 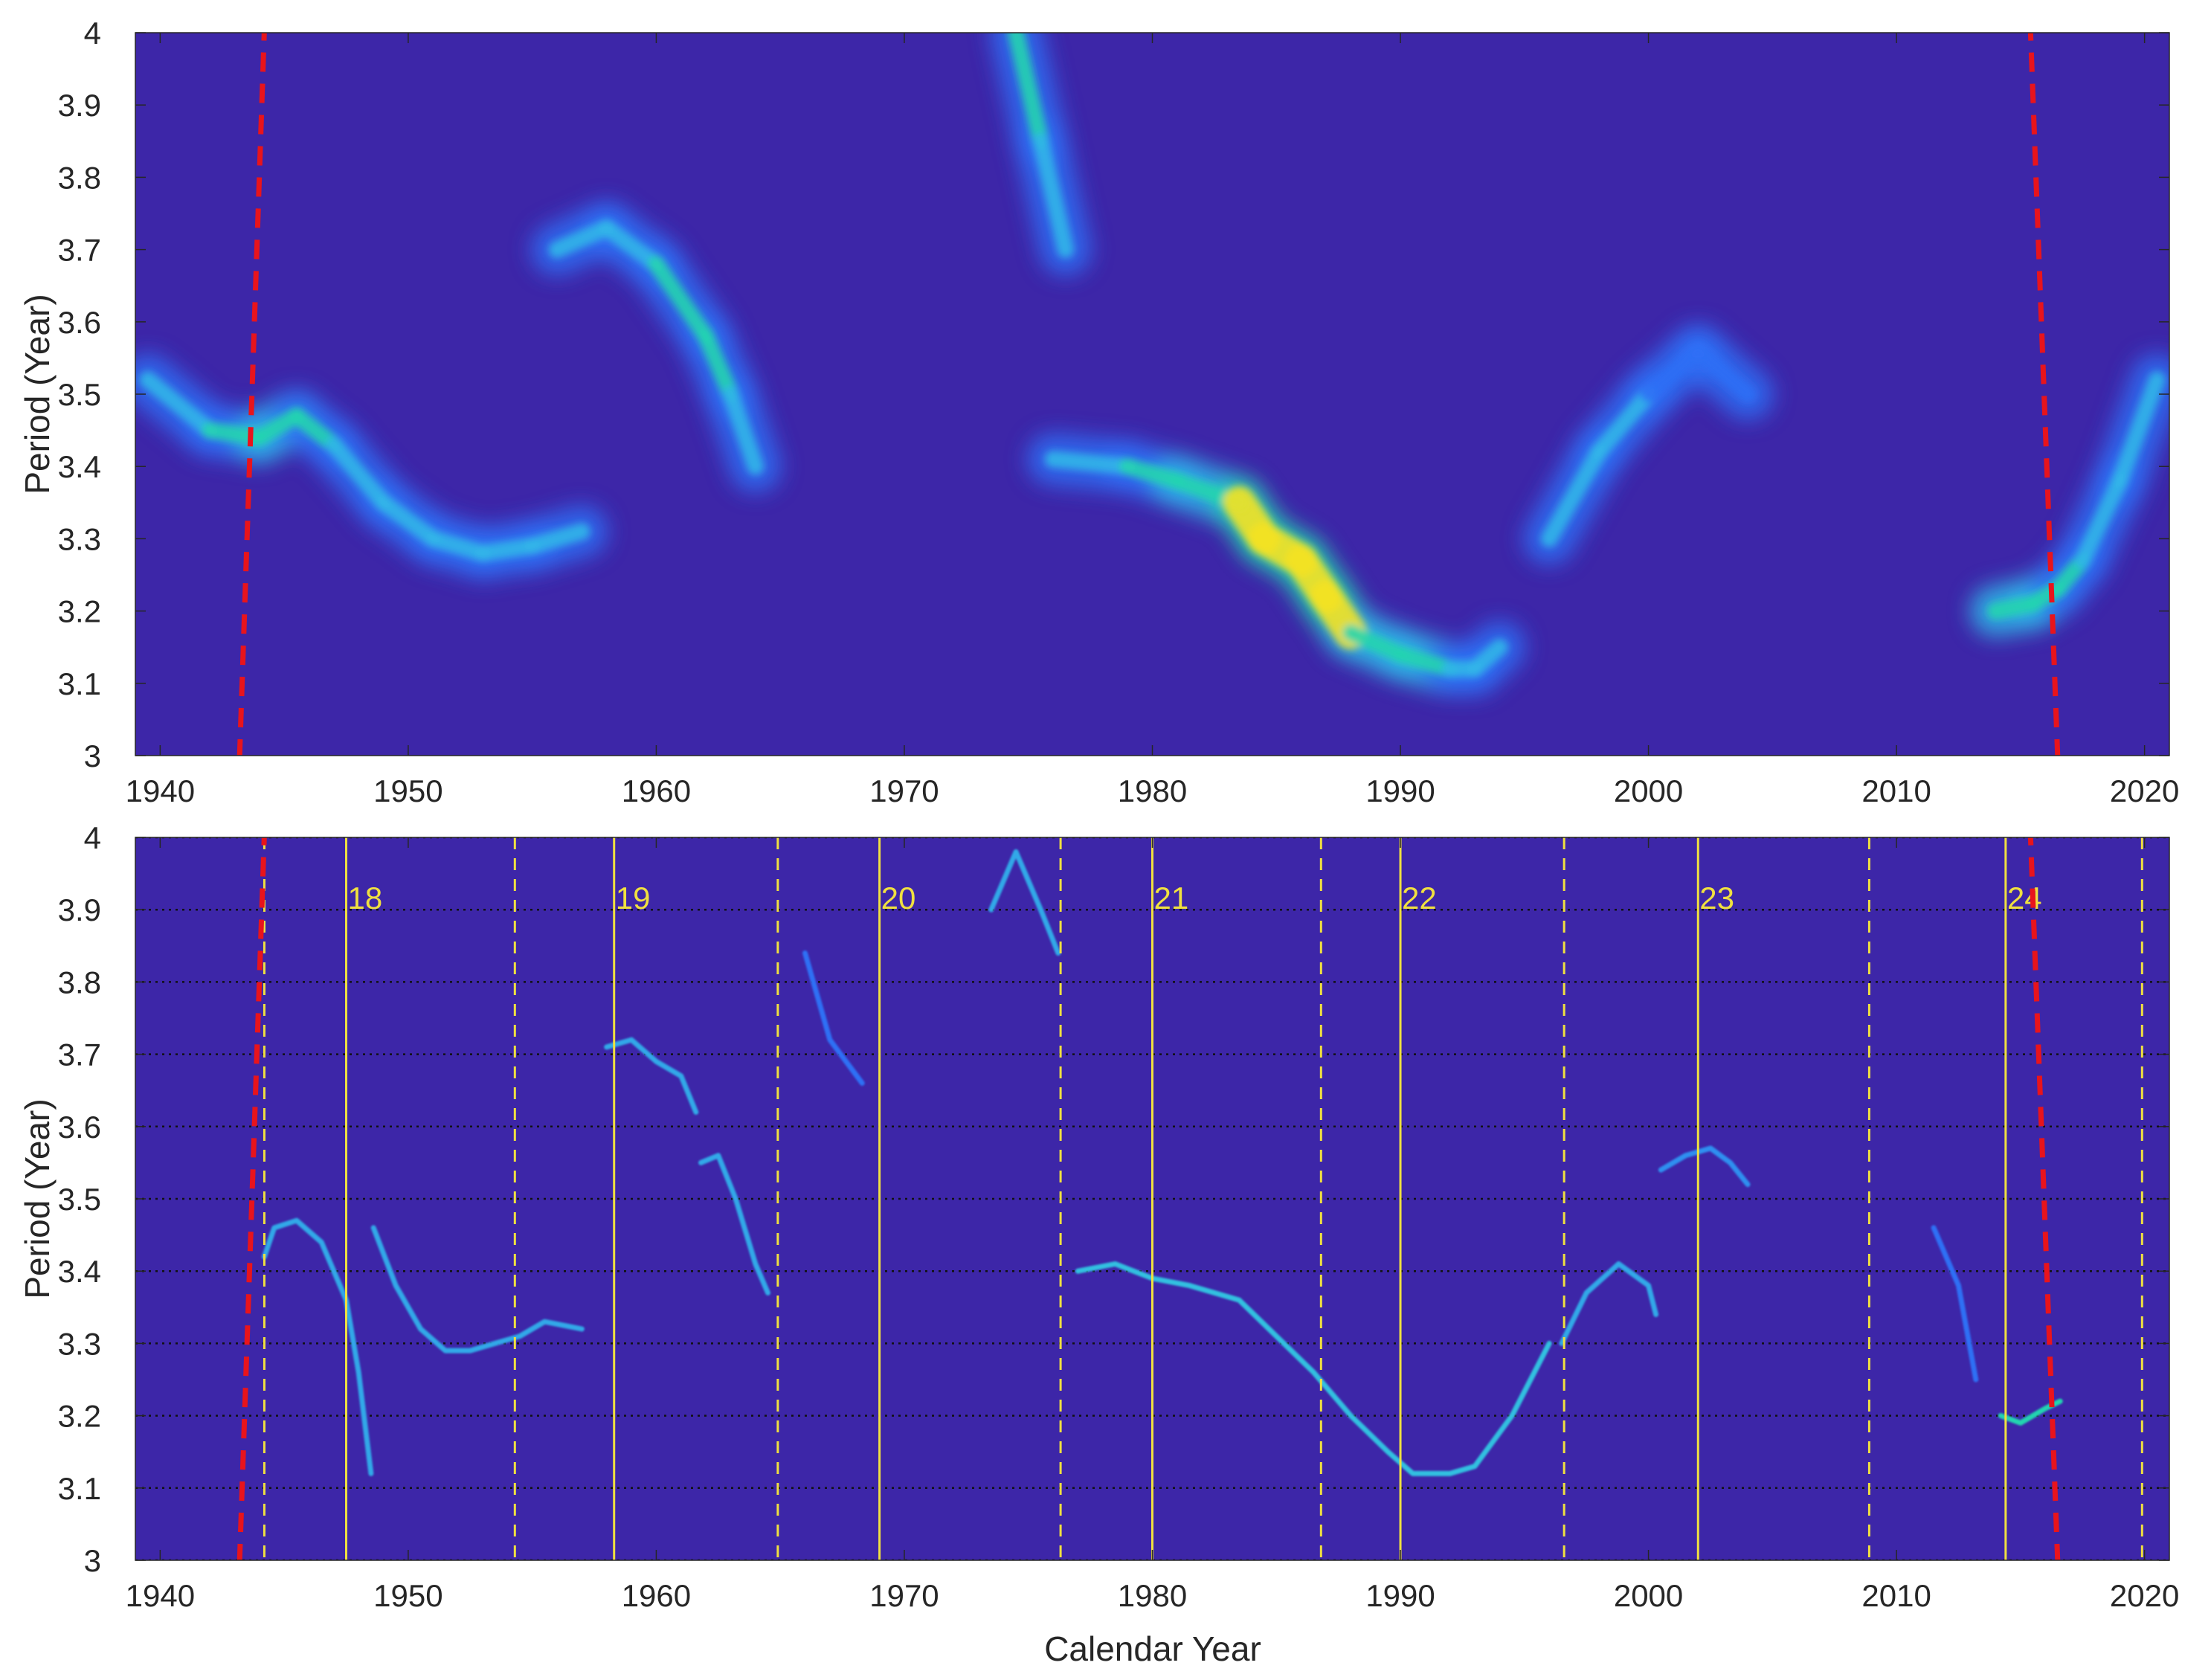 I want to click on cycle-label: 24, so click(x=2024, y=898).